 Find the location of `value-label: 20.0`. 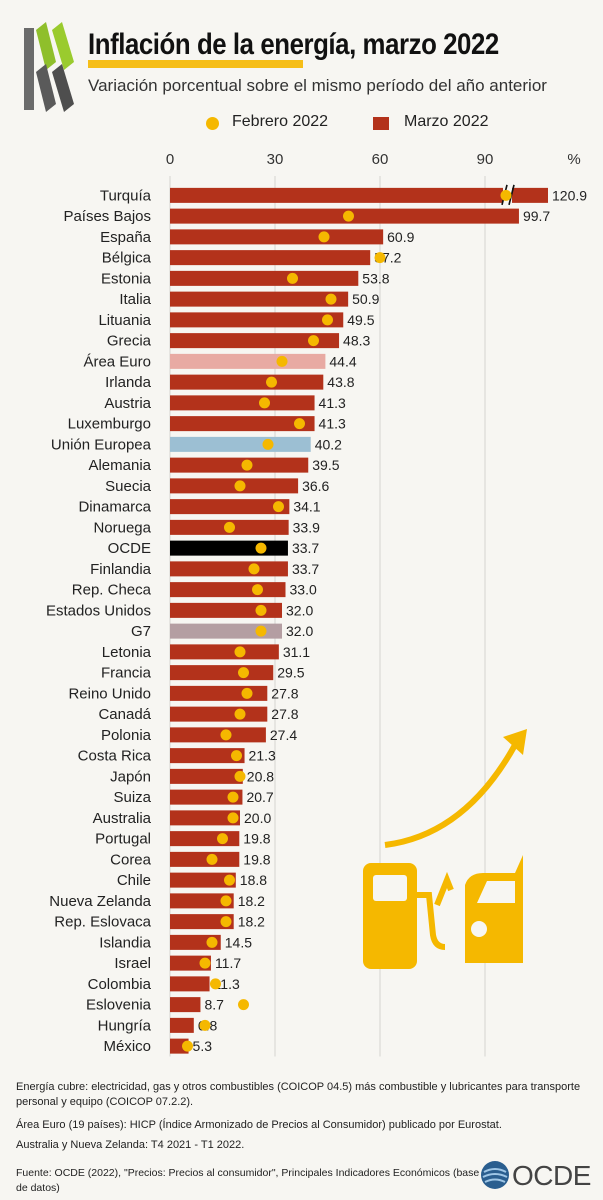

value-label: 20.0 is located at coordinates (257, 818).